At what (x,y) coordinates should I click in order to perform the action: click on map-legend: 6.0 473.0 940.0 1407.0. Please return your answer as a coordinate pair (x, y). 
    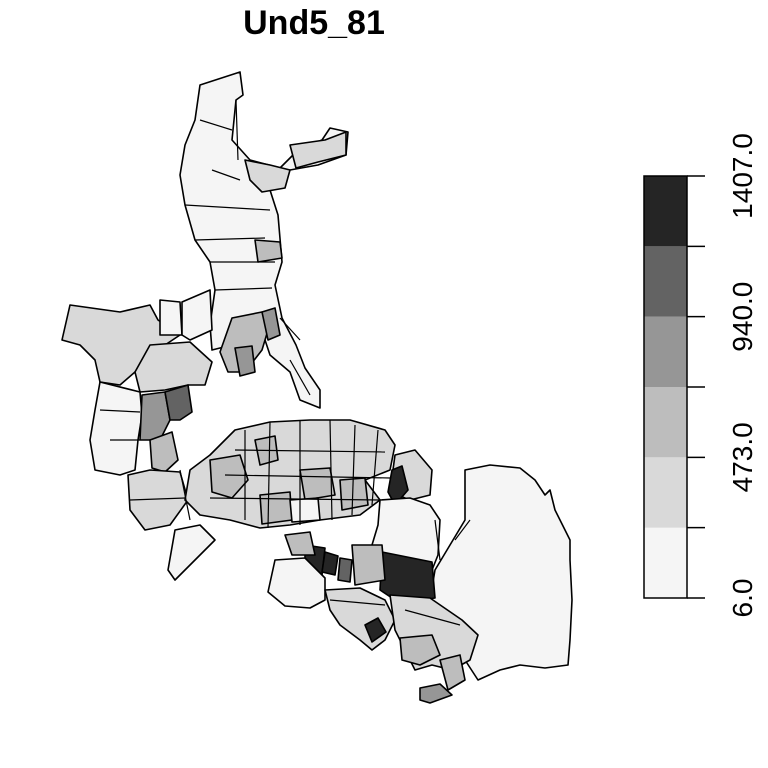
    Looking at the image, I should click on (700, 375).